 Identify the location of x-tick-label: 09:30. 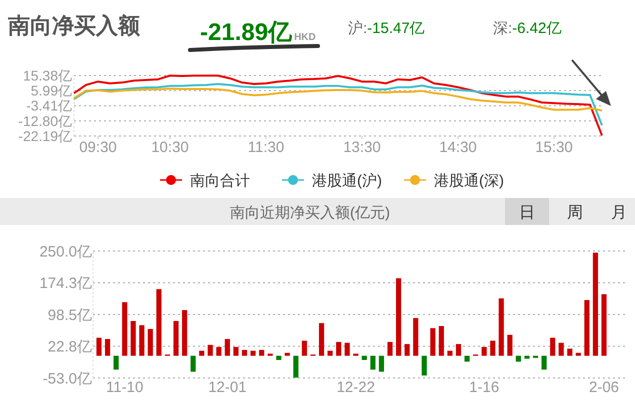
(98, 147).